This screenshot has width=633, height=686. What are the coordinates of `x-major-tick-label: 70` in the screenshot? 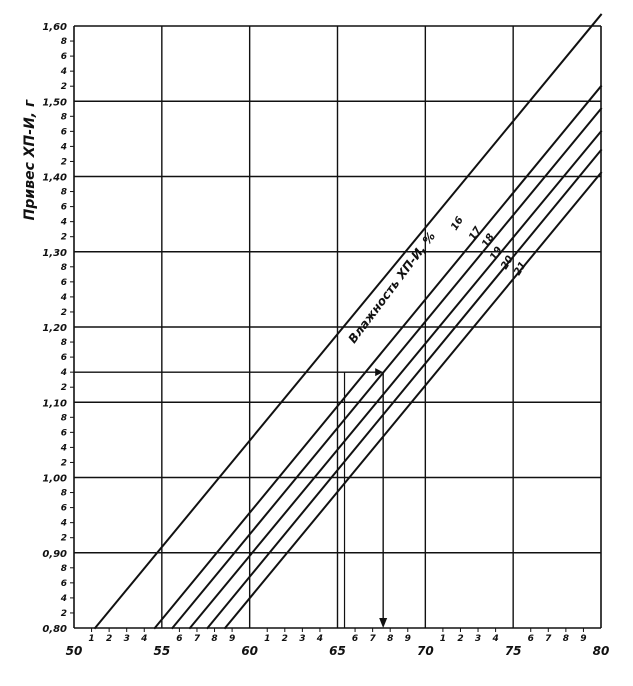 It's located at (425, 651).